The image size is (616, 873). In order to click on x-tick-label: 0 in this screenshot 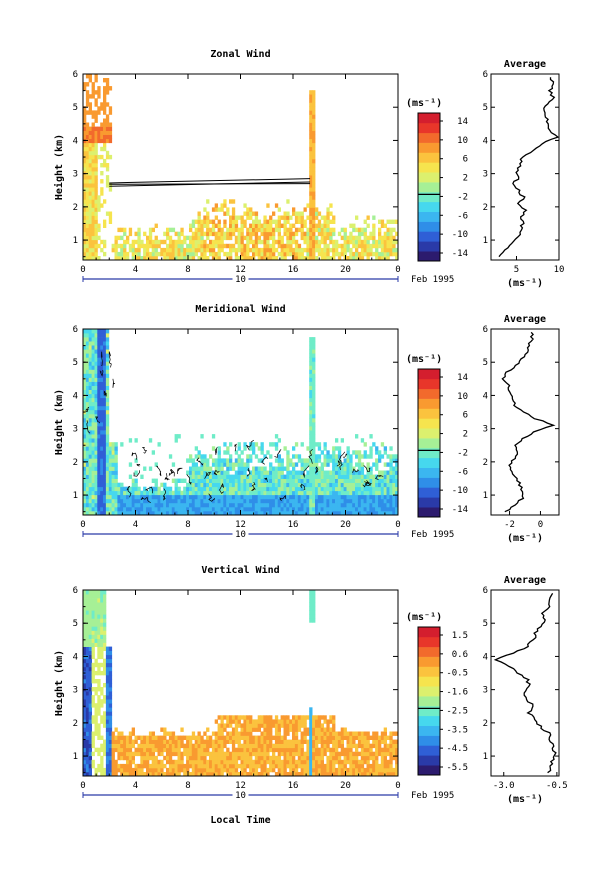, I will do `click(82, 270)`.